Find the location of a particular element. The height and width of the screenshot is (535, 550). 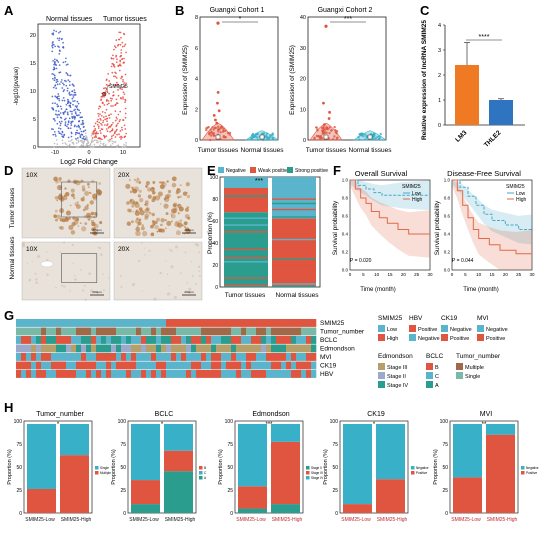

c-xcat: THLE2 is located at coordinates (493, 139).